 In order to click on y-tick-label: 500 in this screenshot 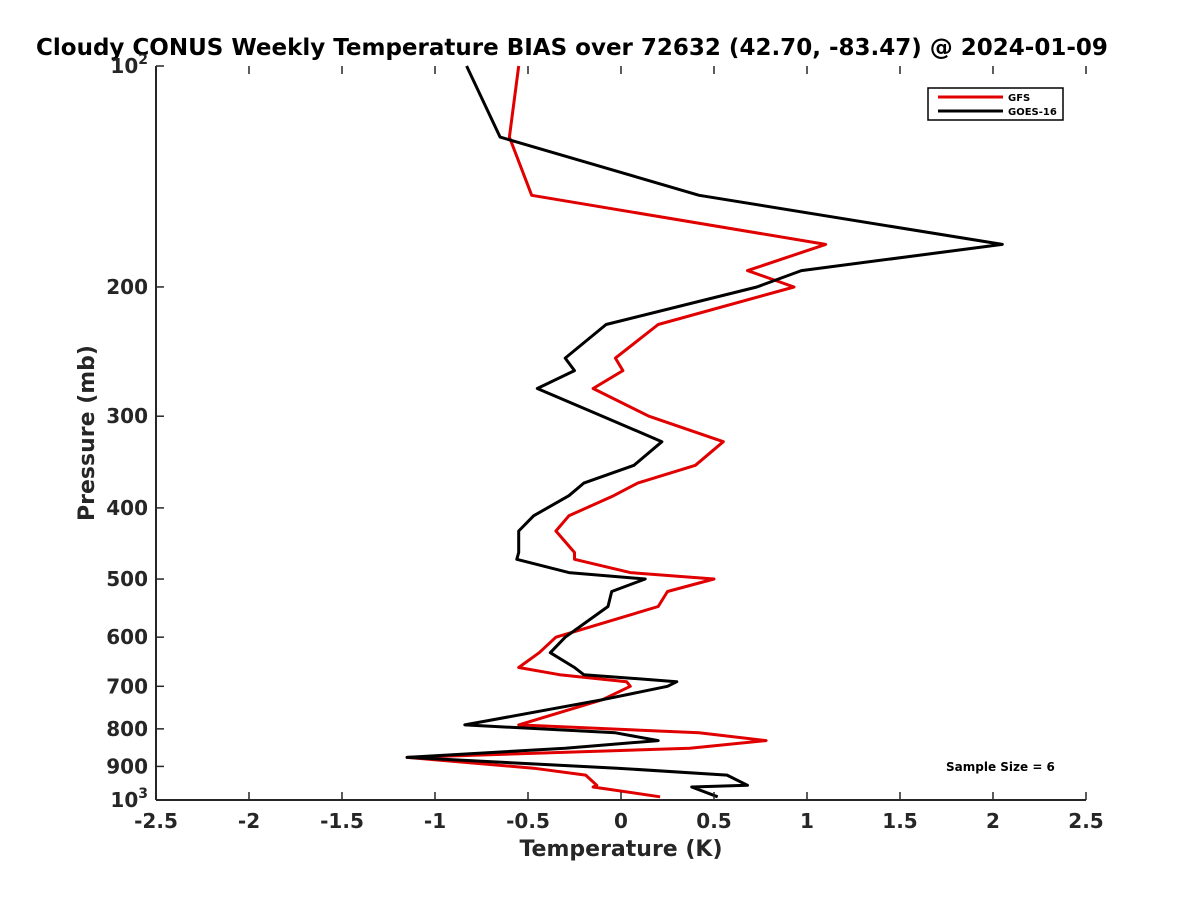, I will do `click(127, 579)`.